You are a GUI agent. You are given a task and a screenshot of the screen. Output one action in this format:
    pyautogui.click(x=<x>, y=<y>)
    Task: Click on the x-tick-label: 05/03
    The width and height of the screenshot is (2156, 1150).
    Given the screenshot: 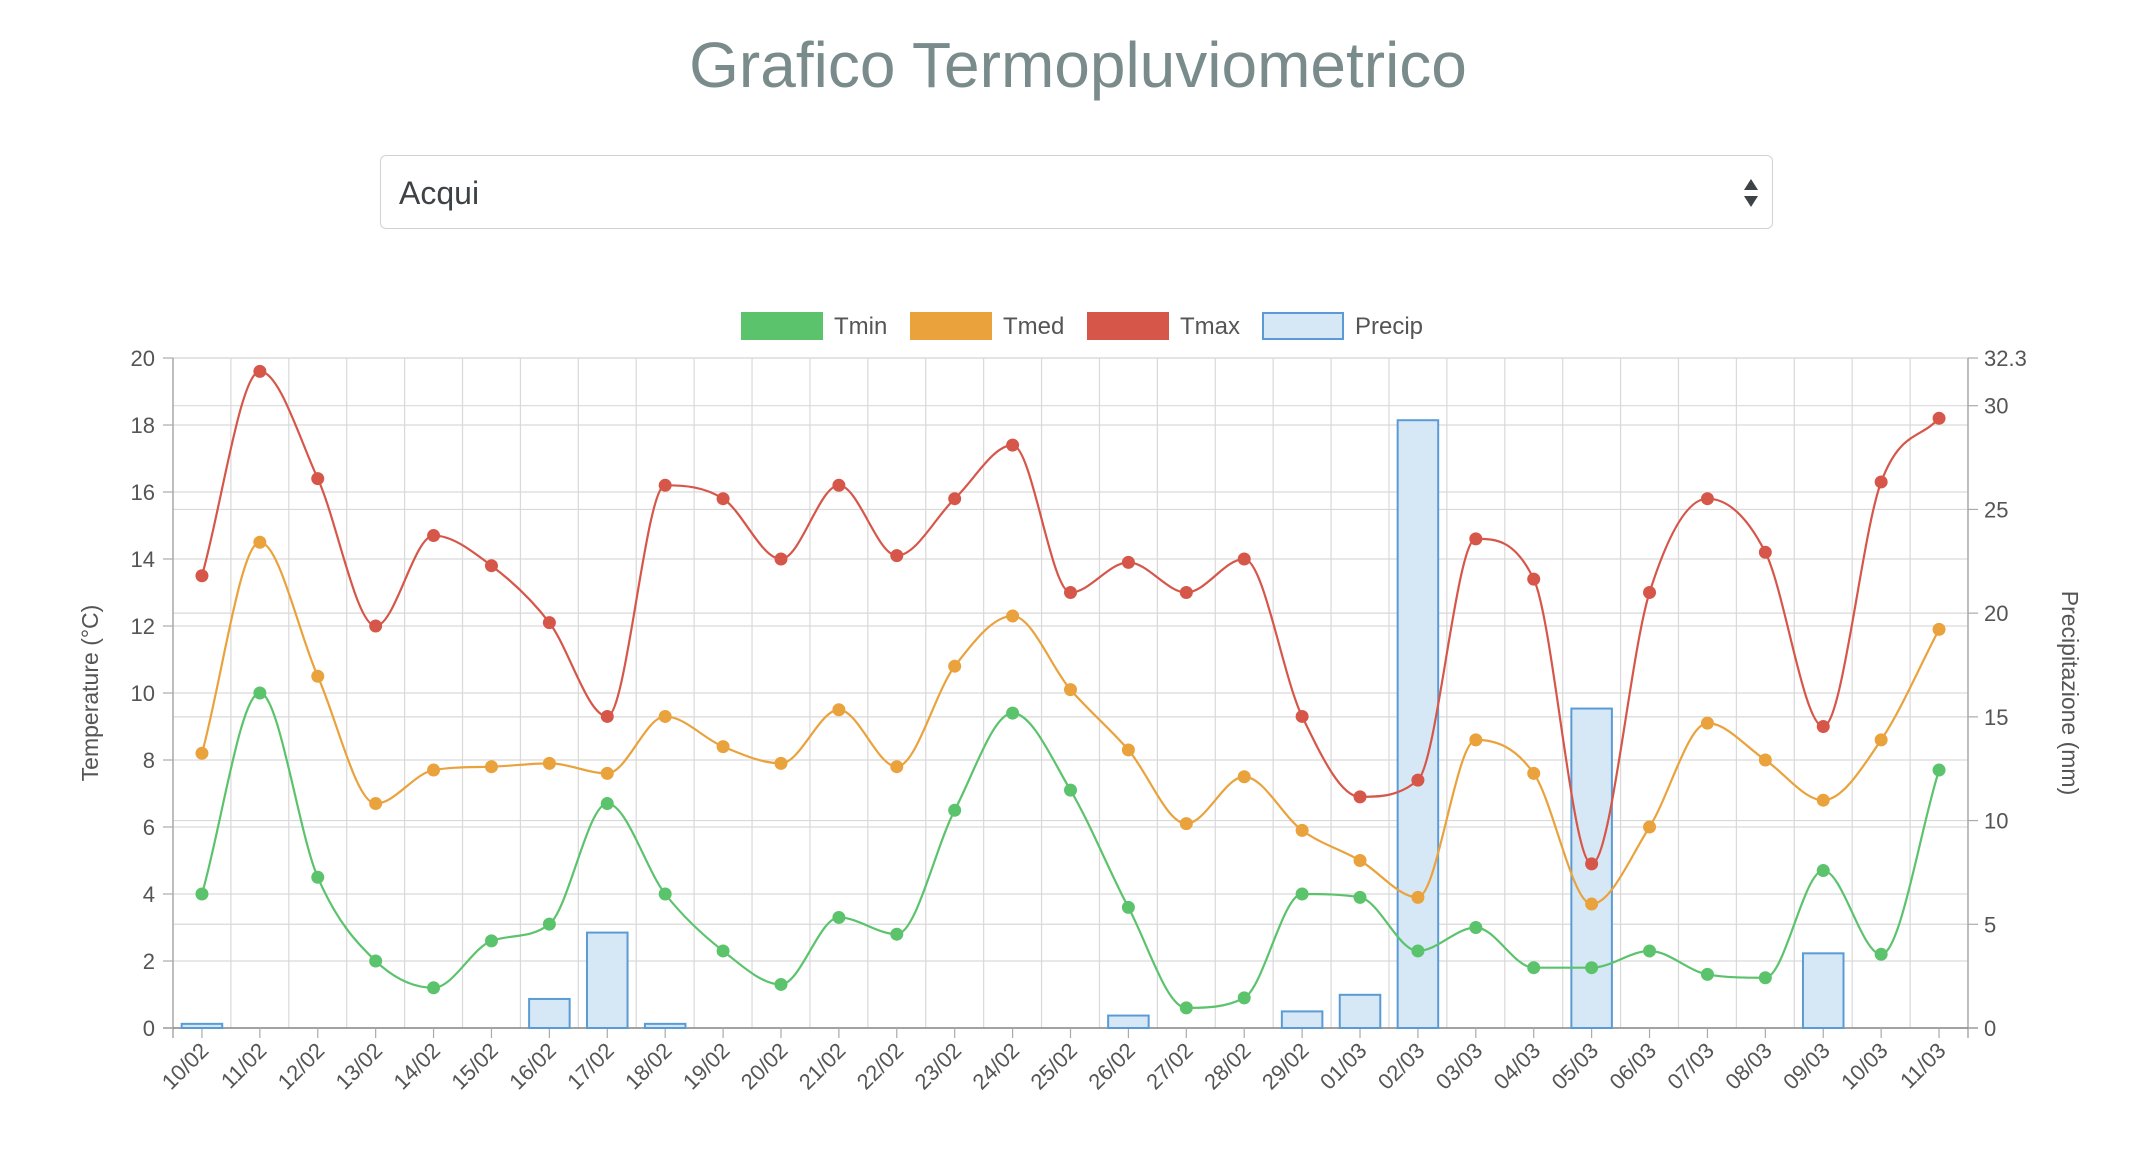 What is the action you would take?
    pyautogui.click(x=1575, y=1066)
    